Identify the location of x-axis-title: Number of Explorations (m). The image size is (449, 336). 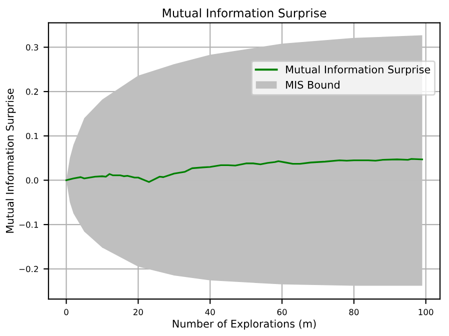
(244, 325).